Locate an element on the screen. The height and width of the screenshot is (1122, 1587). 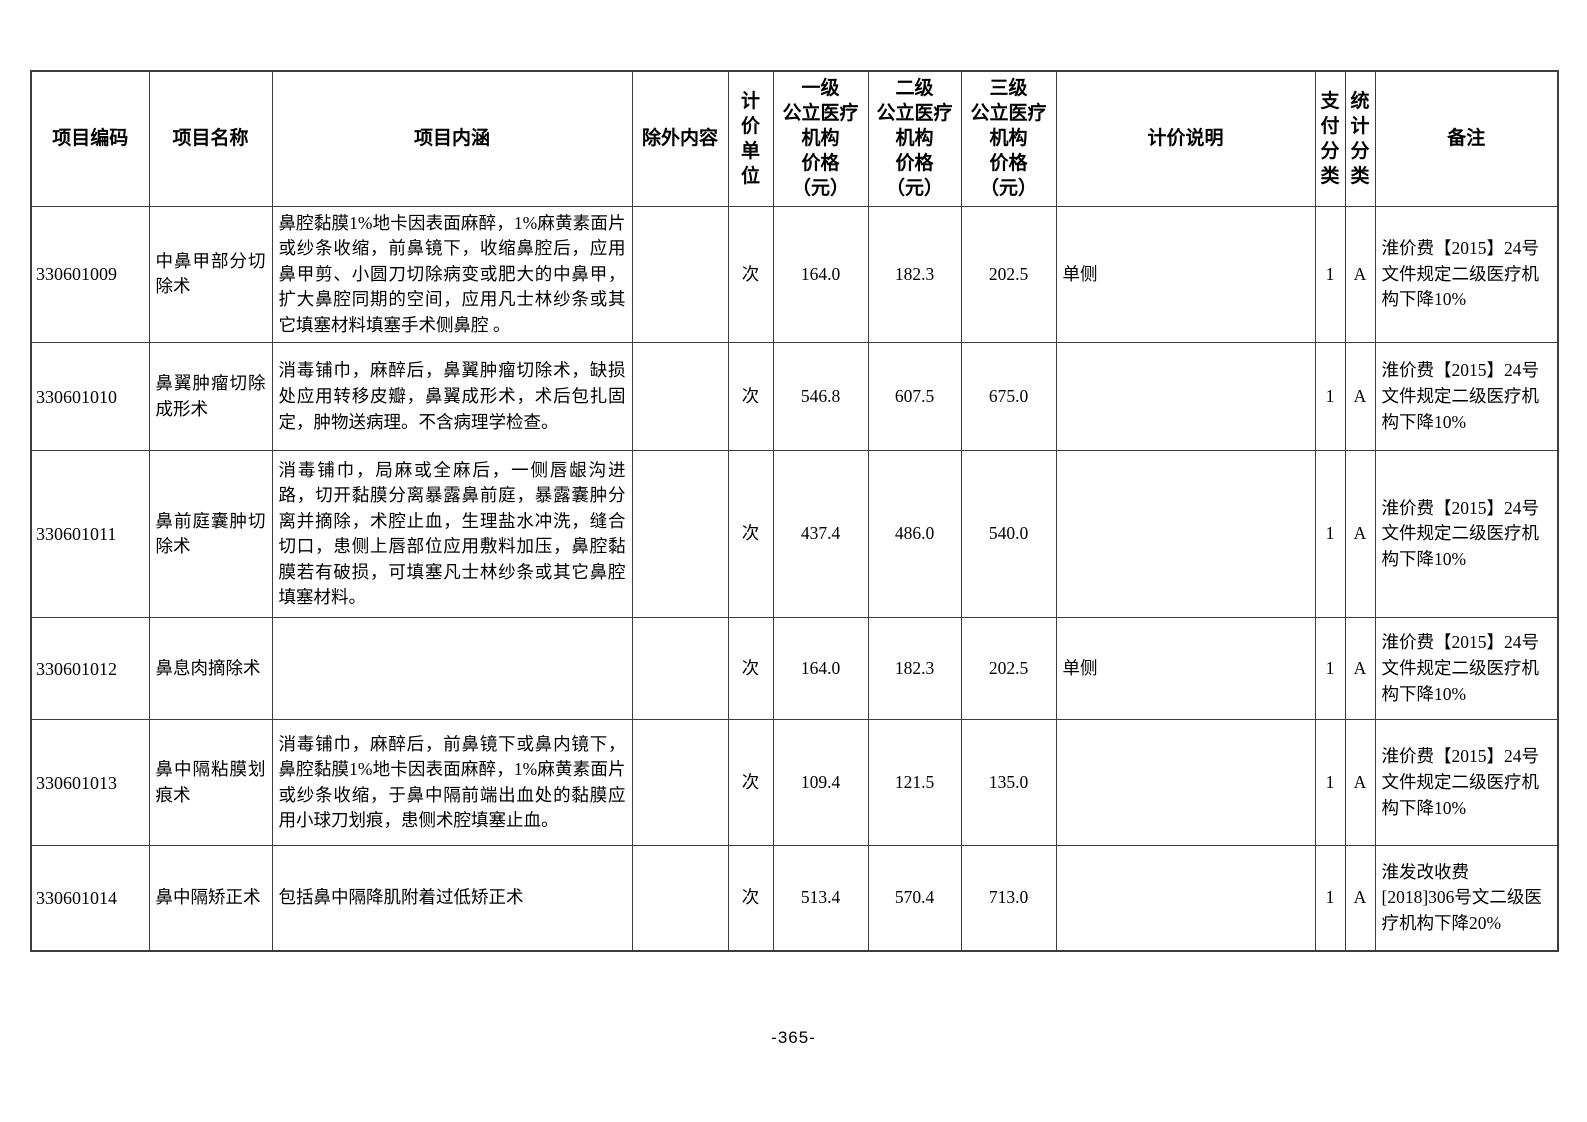
header-remark: 备注 is located at coordinates (1466, 138).